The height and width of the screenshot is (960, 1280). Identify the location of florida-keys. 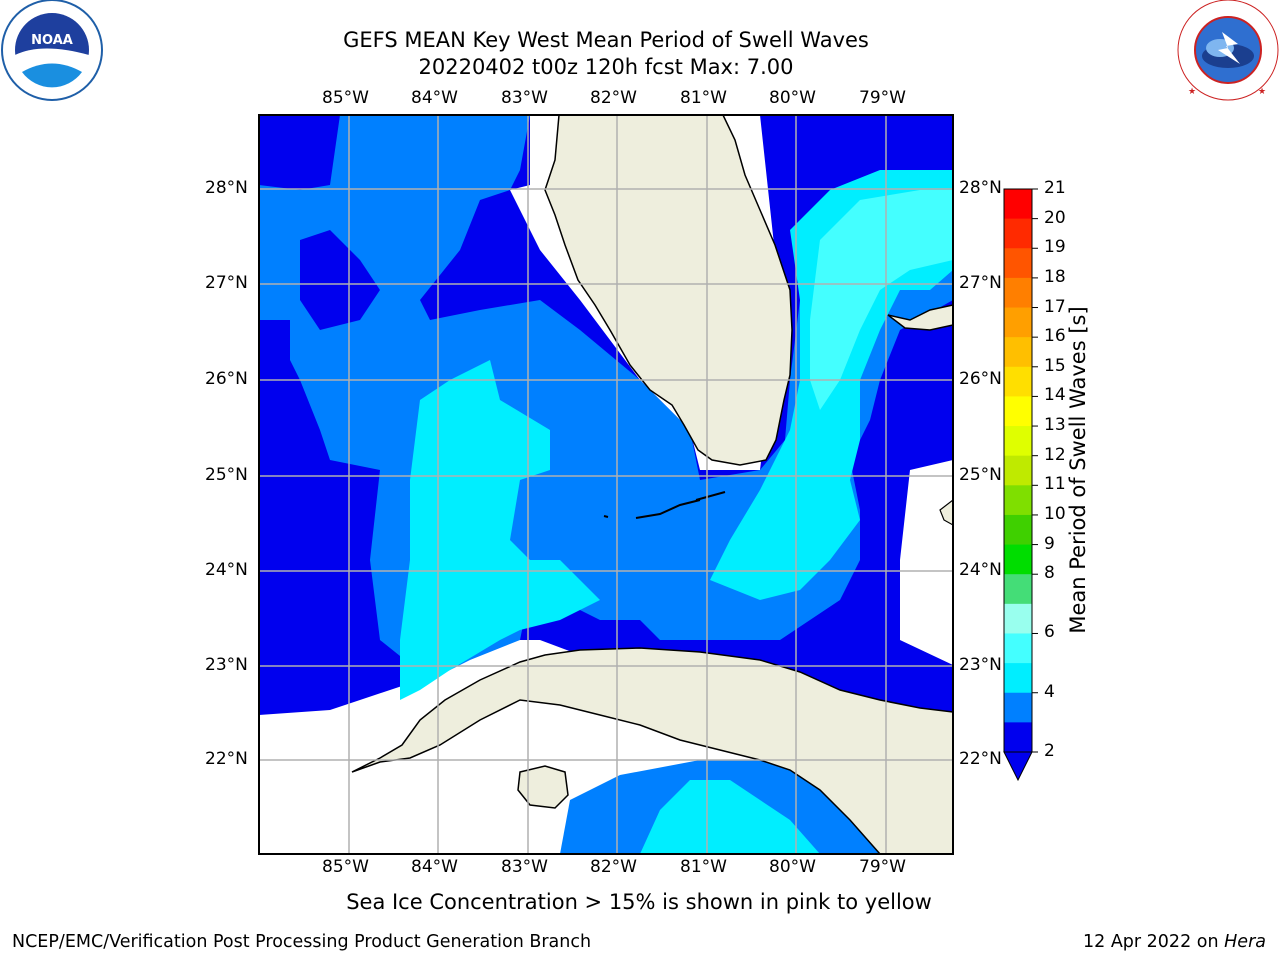
(664, 505).